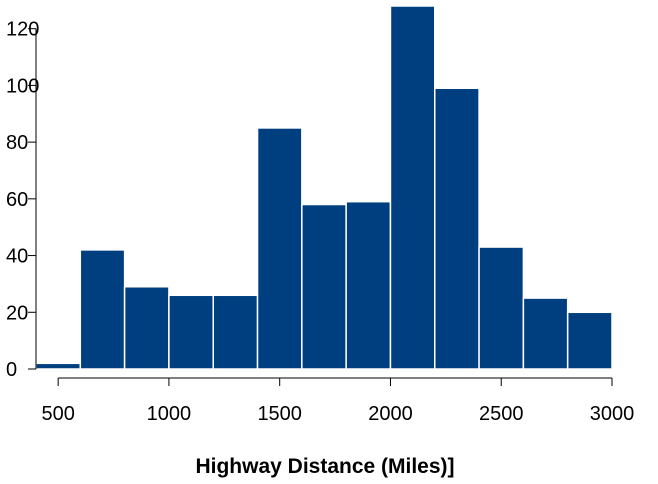 Image resolution: width=658 pixels, height=484 pixels. What do you see at coordinates (17, 257) in the screenshot?
I see `y-tick-label: 40` at bounding box center [17, 257].